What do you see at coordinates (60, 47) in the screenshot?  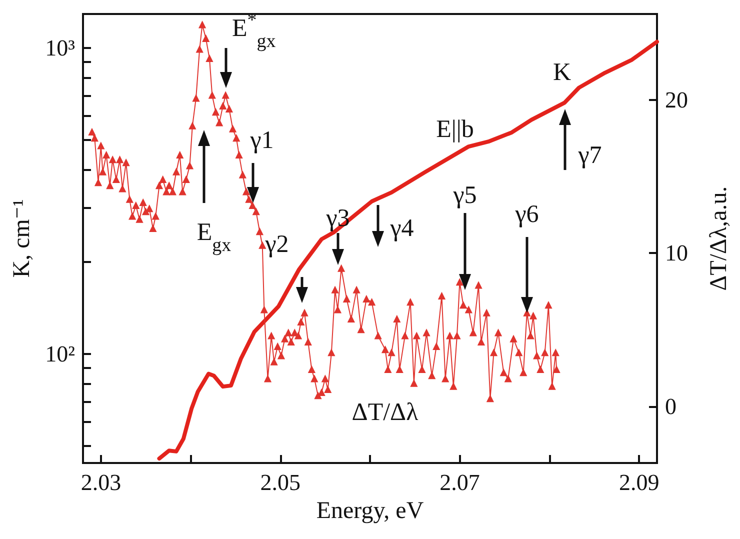 I see `y-tick-label: 10³` at bounding box center [60, 47].